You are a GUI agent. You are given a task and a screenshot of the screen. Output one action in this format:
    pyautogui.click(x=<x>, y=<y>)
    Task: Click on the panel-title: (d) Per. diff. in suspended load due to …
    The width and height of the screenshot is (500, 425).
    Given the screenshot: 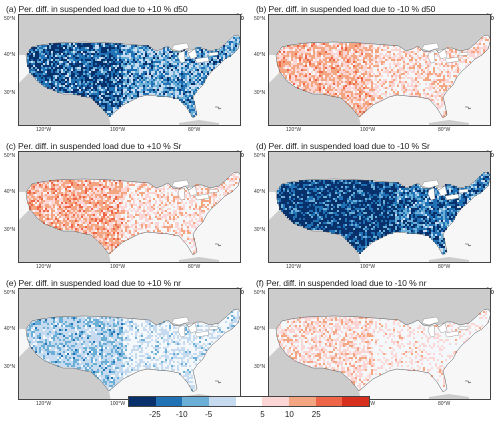 What is the action you would take?
    pyautogui.click(x=343, y=146)
    